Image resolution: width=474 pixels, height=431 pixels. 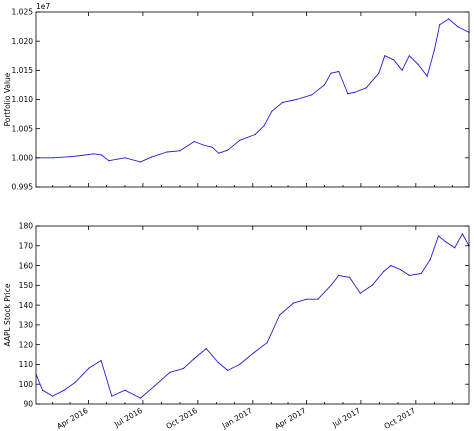 What do you see at coordinates (28, 404) in the screenshot?
I see `aapl-ytick-label: 90` at bounding box center [28, 404].